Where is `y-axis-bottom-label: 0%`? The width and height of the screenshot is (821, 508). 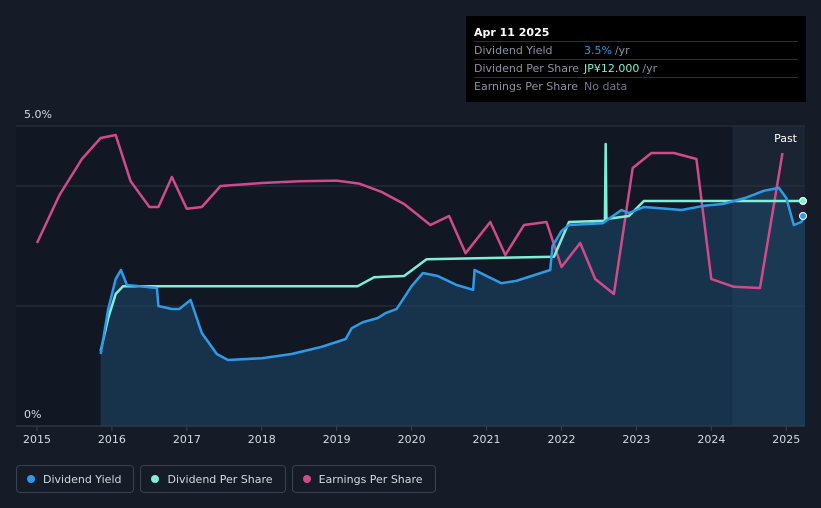 y-axis-bottom-label: 0% is located at coordinates (32, 414).